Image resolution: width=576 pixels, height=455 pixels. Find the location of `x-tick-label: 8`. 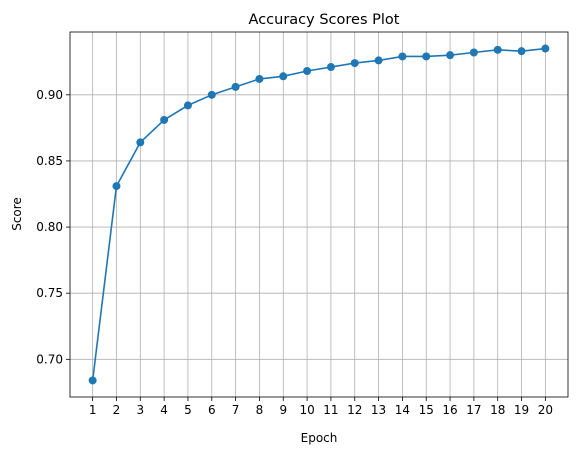

x-tick-label: 8 is located at coordinates (260, 410).